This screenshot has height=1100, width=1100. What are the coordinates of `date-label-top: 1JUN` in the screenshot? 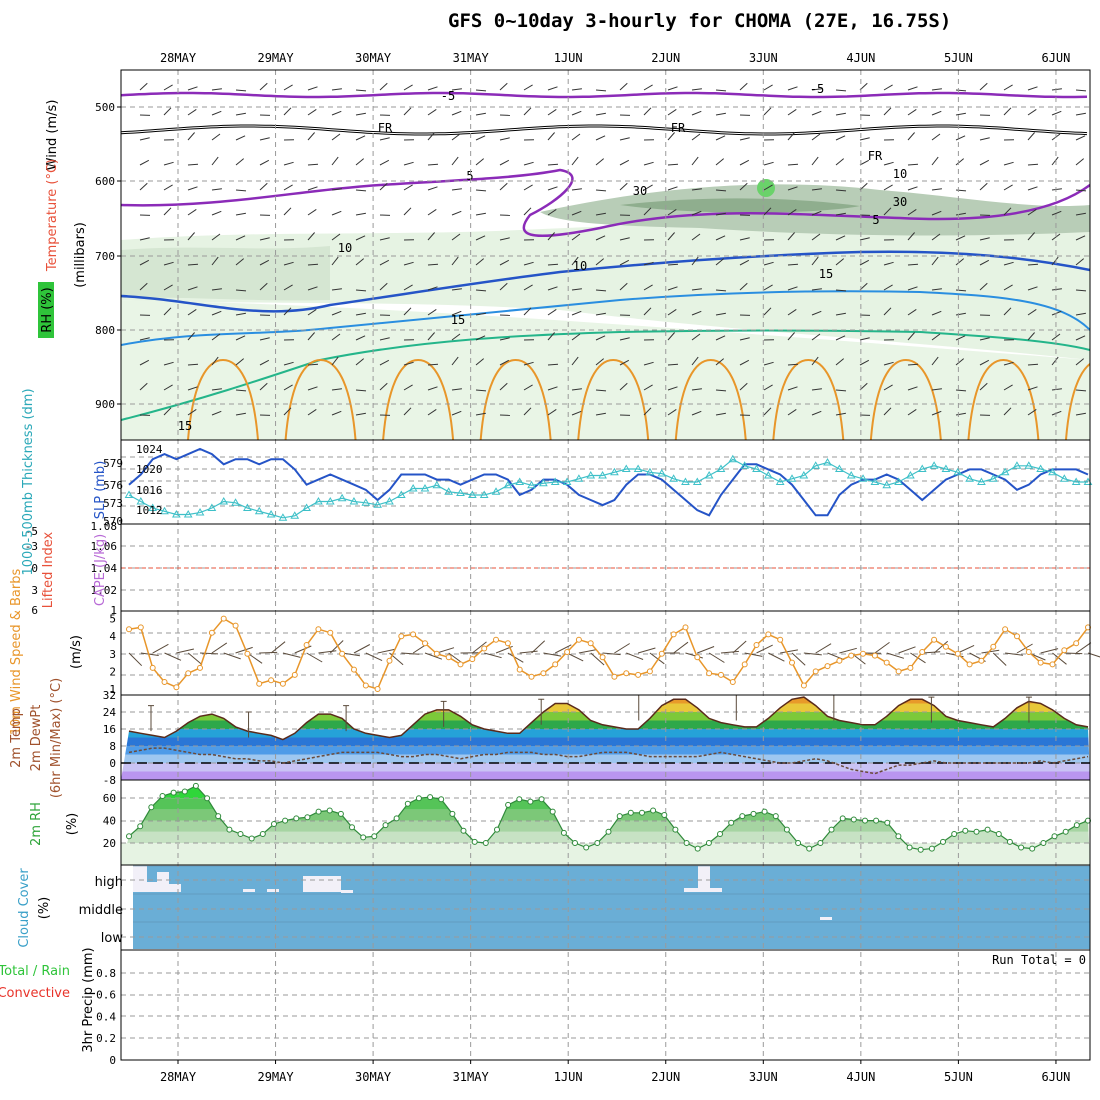 It's located at (568, 58).